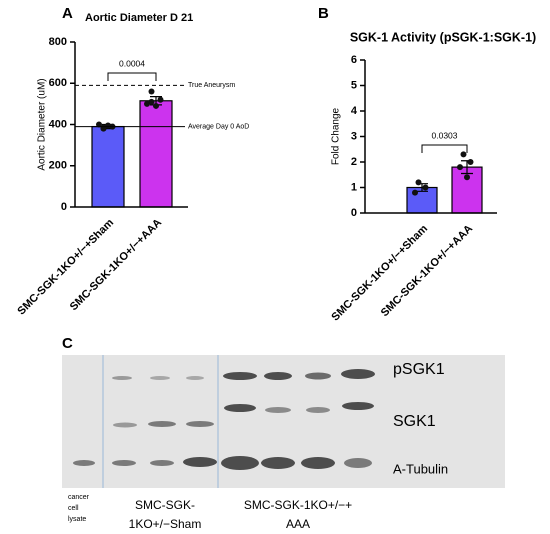 This screenshot has width=550, height=534. I want to click on y-tick-label: 600, so click(58, 83).